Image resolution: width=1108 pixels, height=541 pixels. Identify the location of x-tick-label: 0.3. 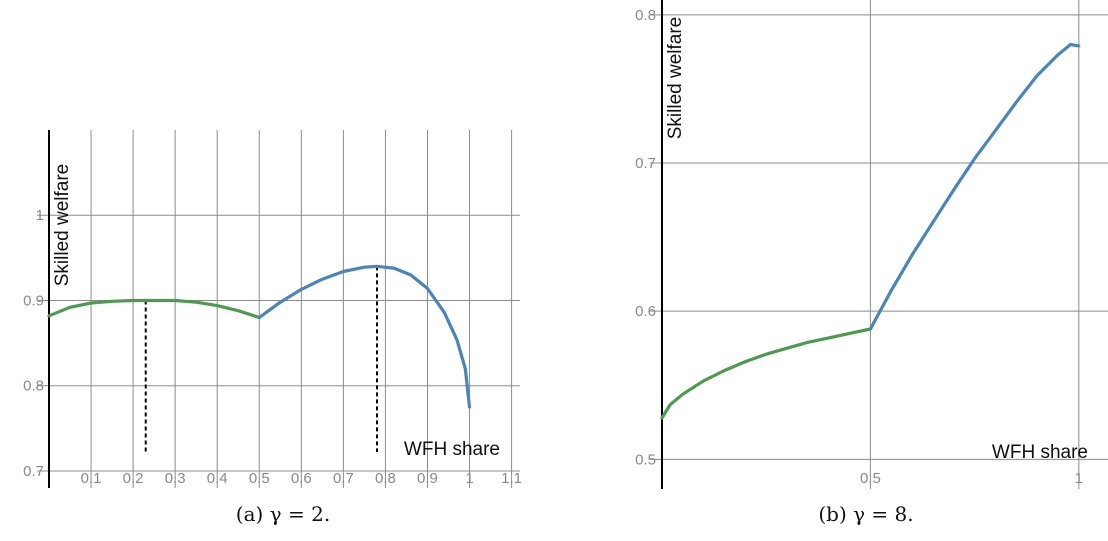
(175, 478).